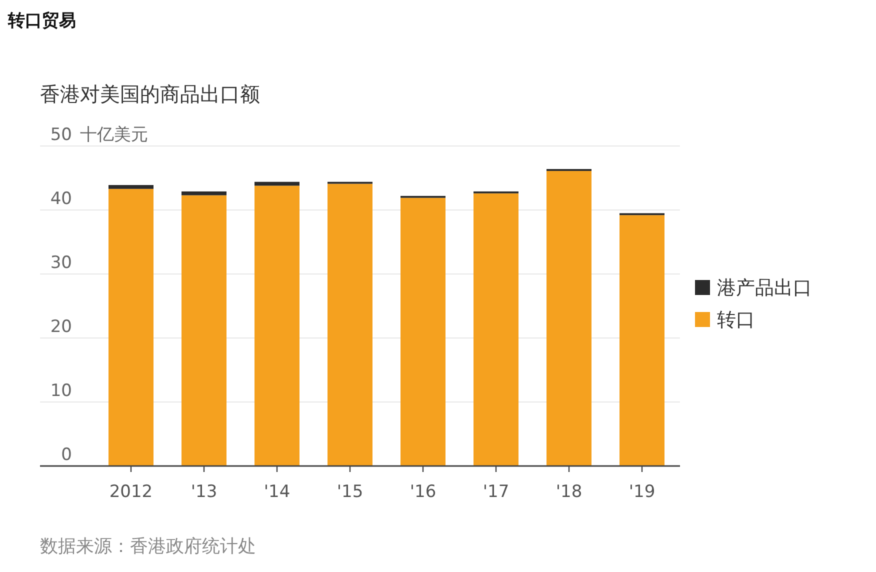 The image size is (876, 572). I want to click on x-tick-label: '15, so click(350, 492).